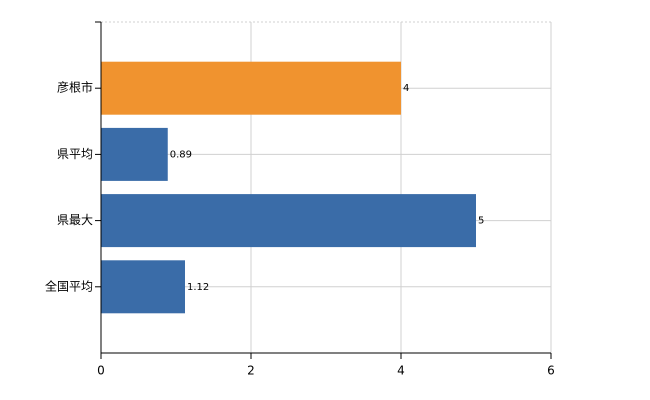  What do you see at coordinates (551, 371) in the screenshot?
I see `x-tick-label: 6` at bounding box center [551, 371].